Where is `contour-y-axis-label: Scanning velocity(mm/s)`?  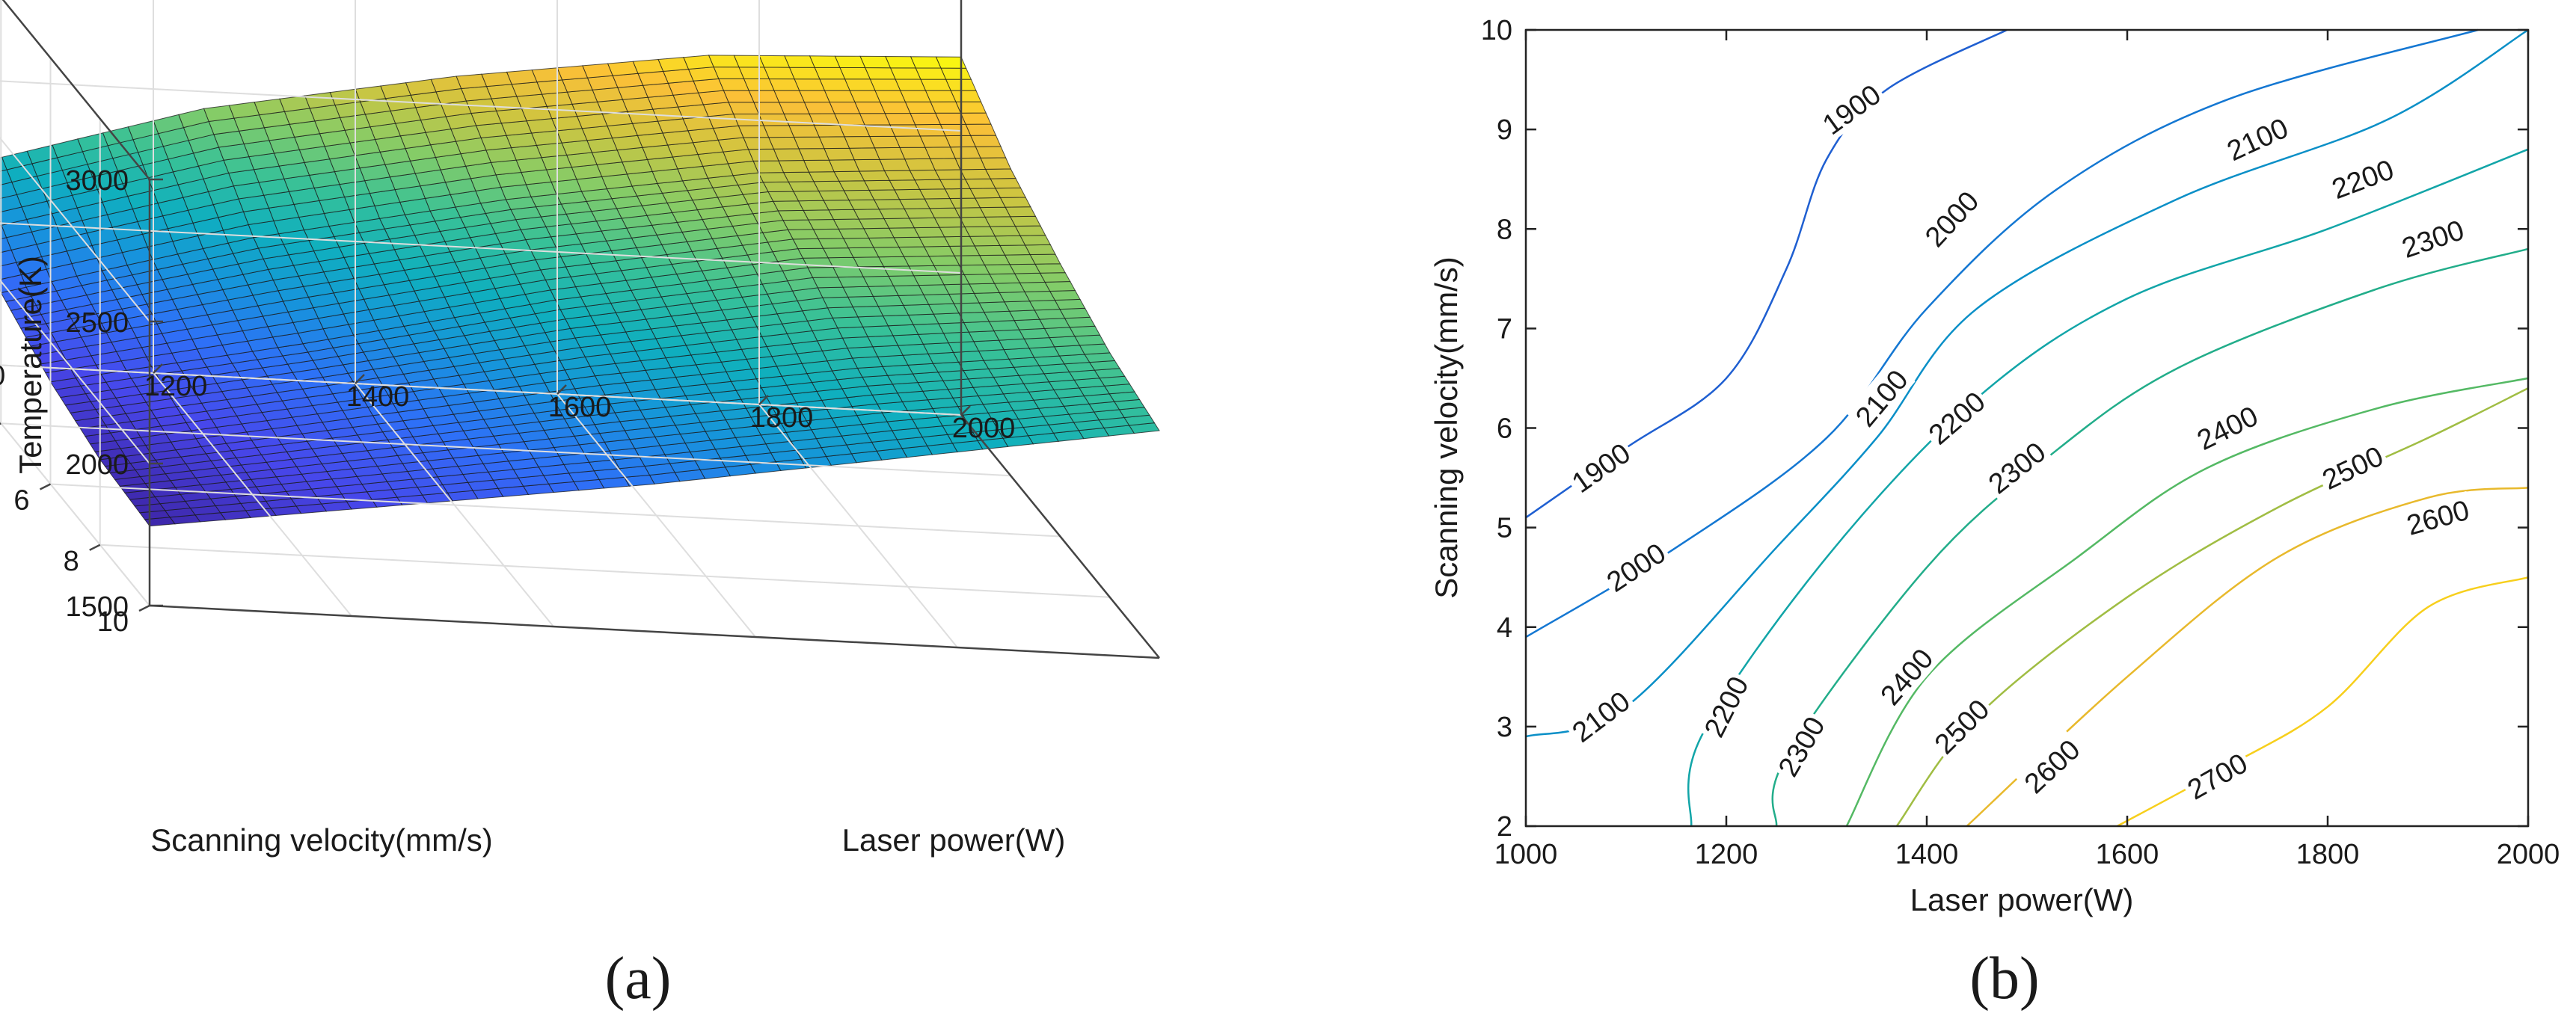
contour-y-axis-label: Scanning velocity(mm/s) is located at coordinates (1446, 427).